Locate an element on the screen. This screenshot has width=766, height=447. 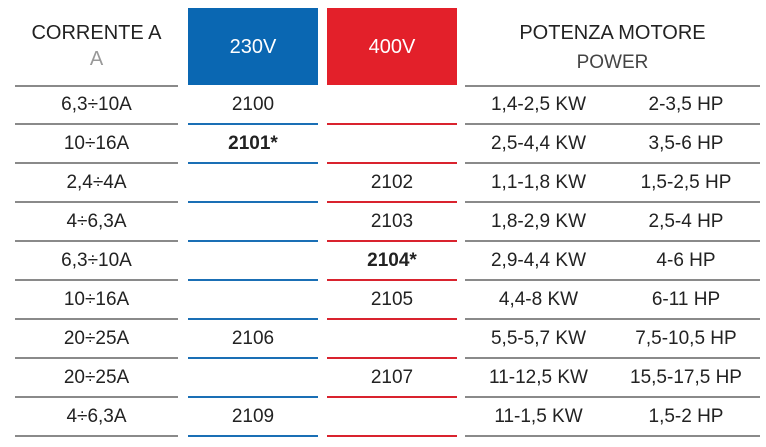
header-current-sub: A is located at coordinates (96, 59).